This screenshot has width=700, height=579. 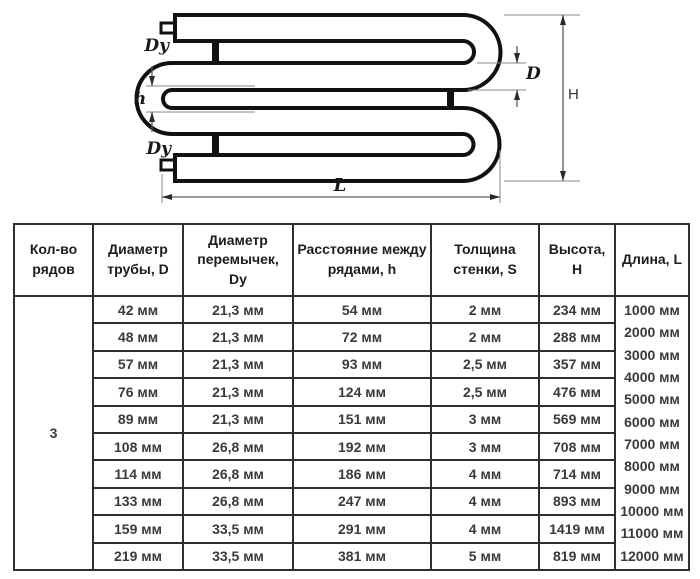 I want to click on value-cell: 288 мм, so click(x=577, y=337).